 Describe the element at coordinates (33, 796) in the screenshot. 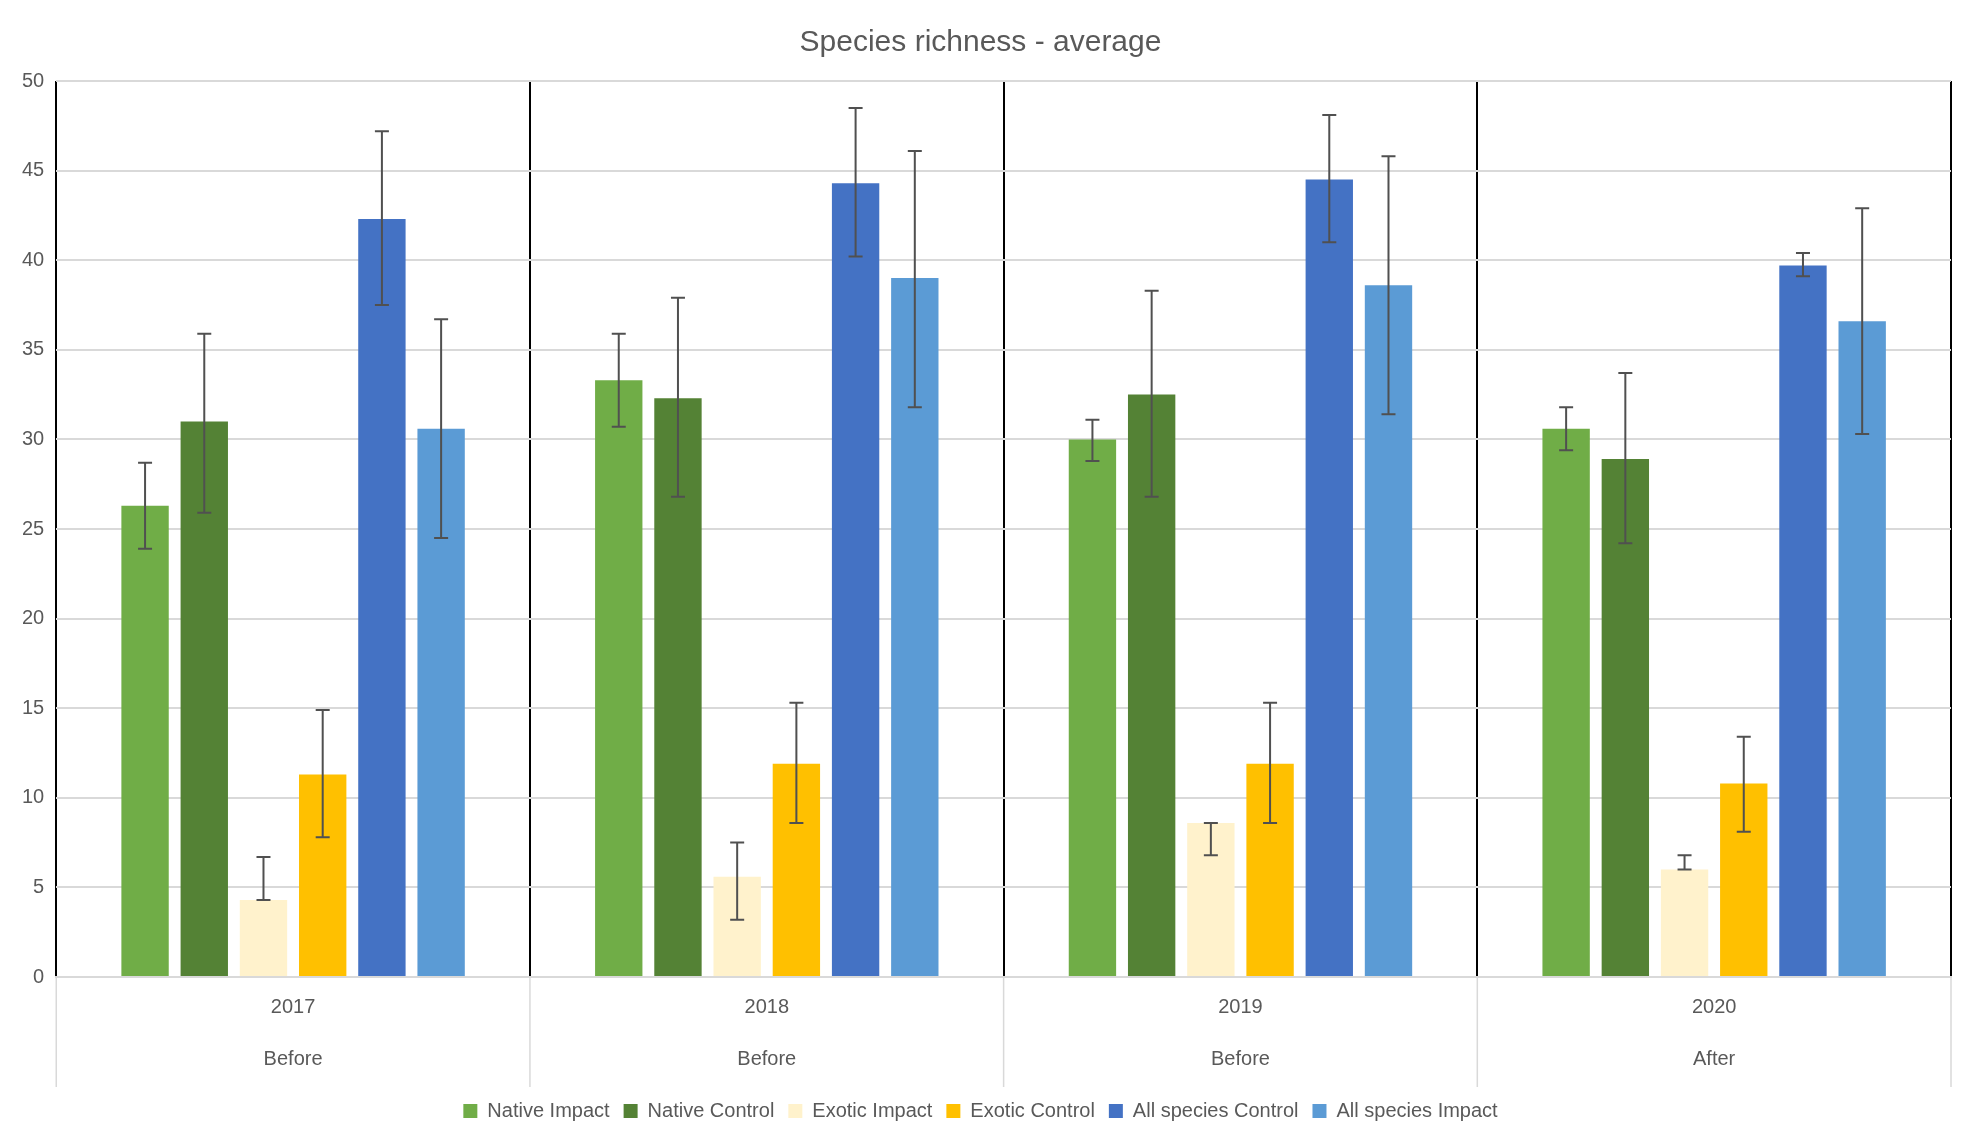

I see `y-tick-label: 10` at that location.